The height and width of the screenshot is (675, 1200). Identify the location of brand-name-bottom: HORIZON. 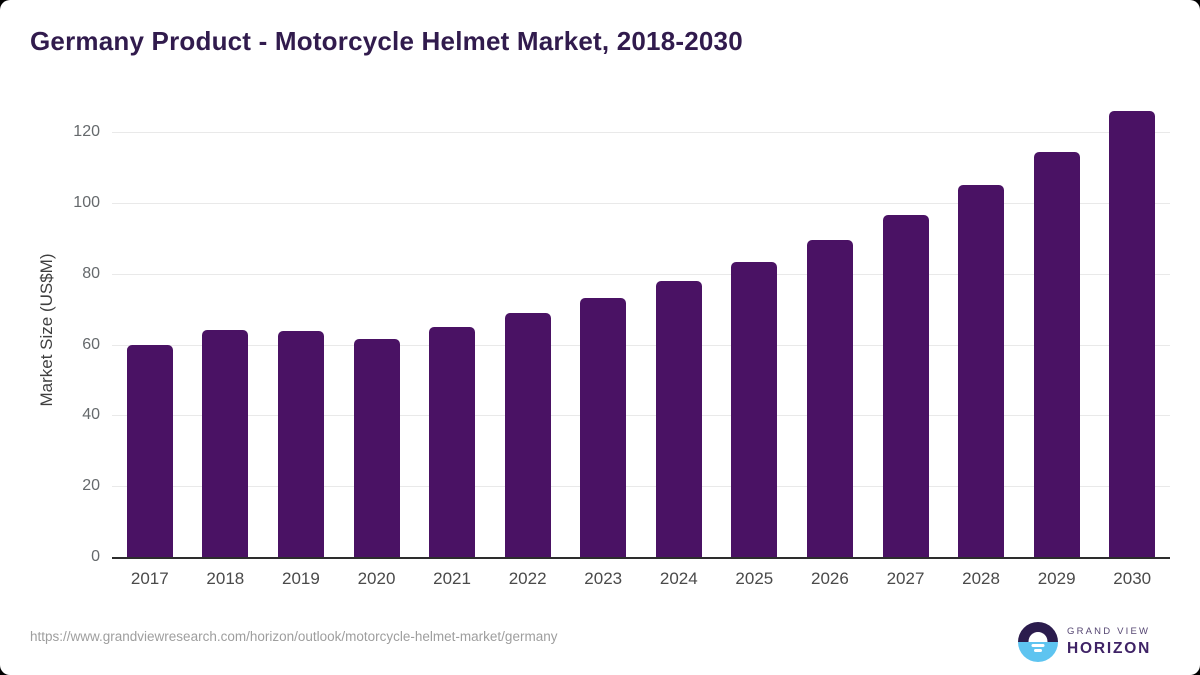
(1109, 648).